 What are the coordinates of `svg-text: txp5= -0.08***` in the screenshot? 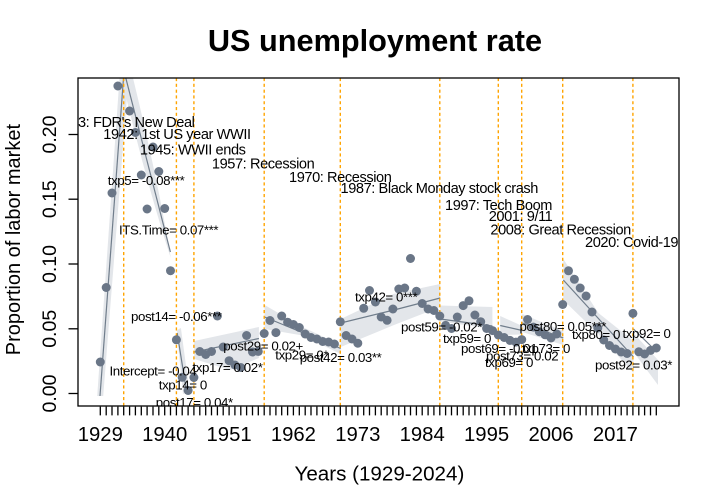 It's located at (146, 180).